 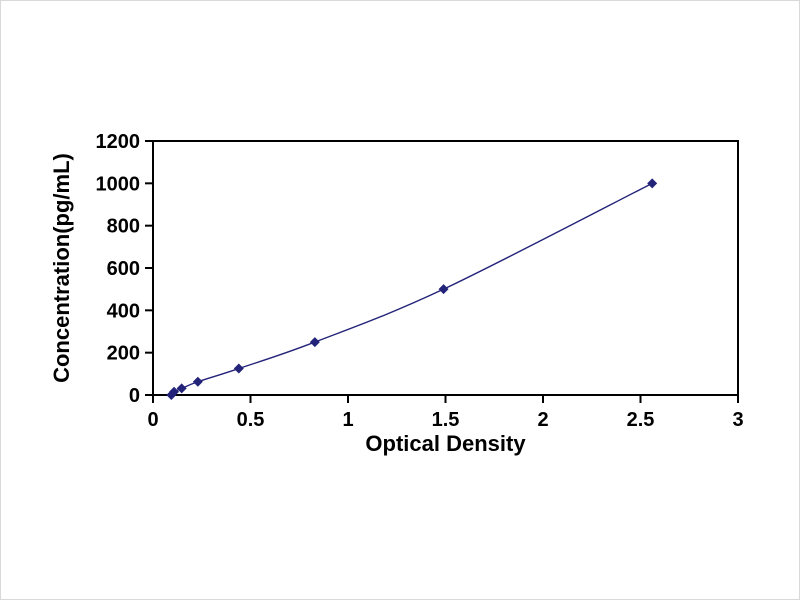 I want to click on x-tick-label: 2.5, so click(x=641, y=420).